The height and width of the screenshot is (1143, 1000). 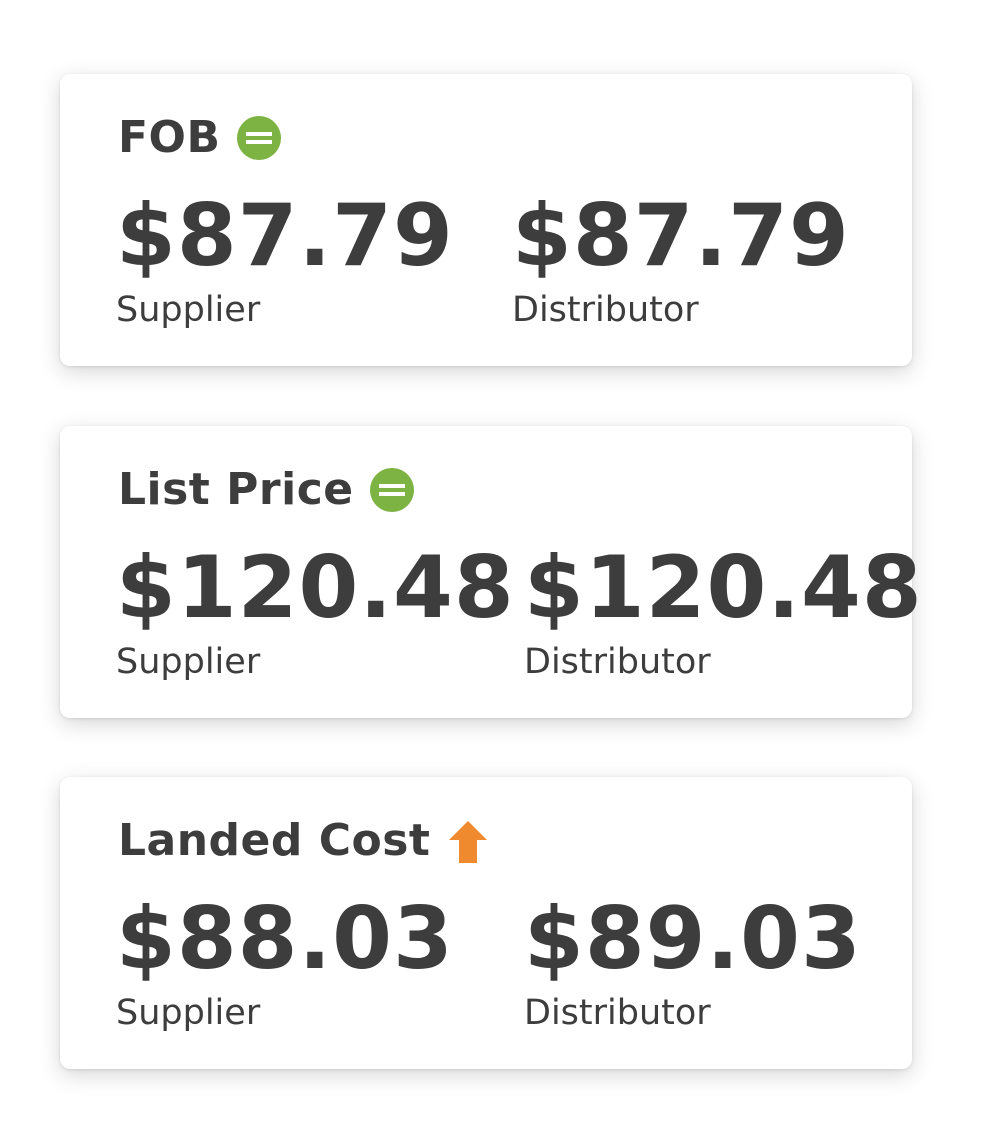 I want to click on card-title-text: List Price, so click(x=236, y=489).